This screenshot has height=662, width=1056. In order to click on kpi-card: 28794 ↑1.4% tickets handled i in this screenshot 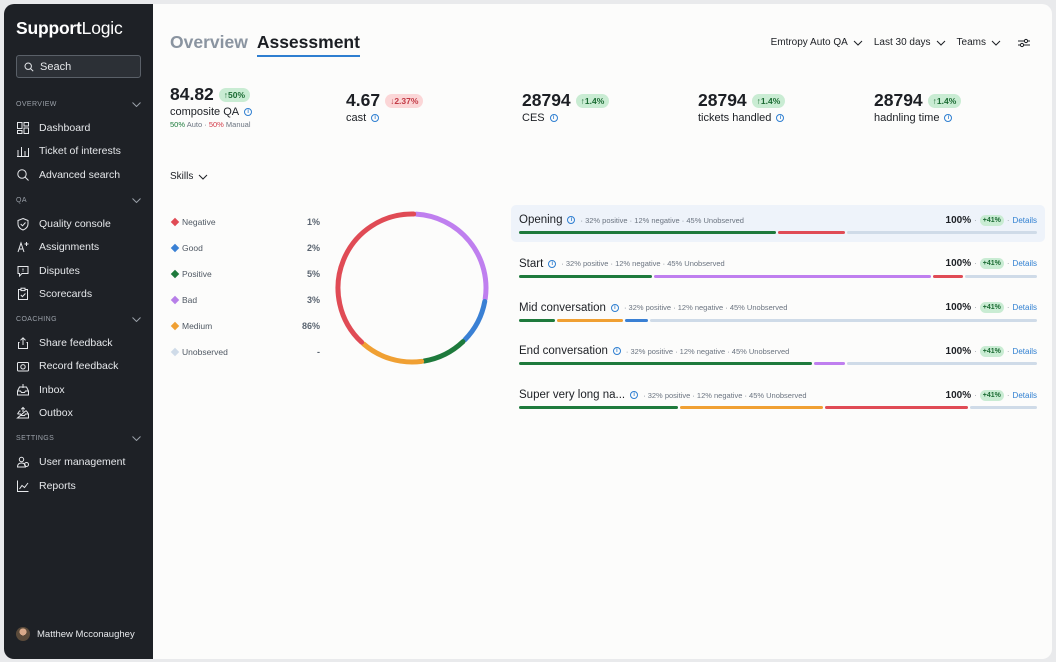, I will do `click(742, 107)`.